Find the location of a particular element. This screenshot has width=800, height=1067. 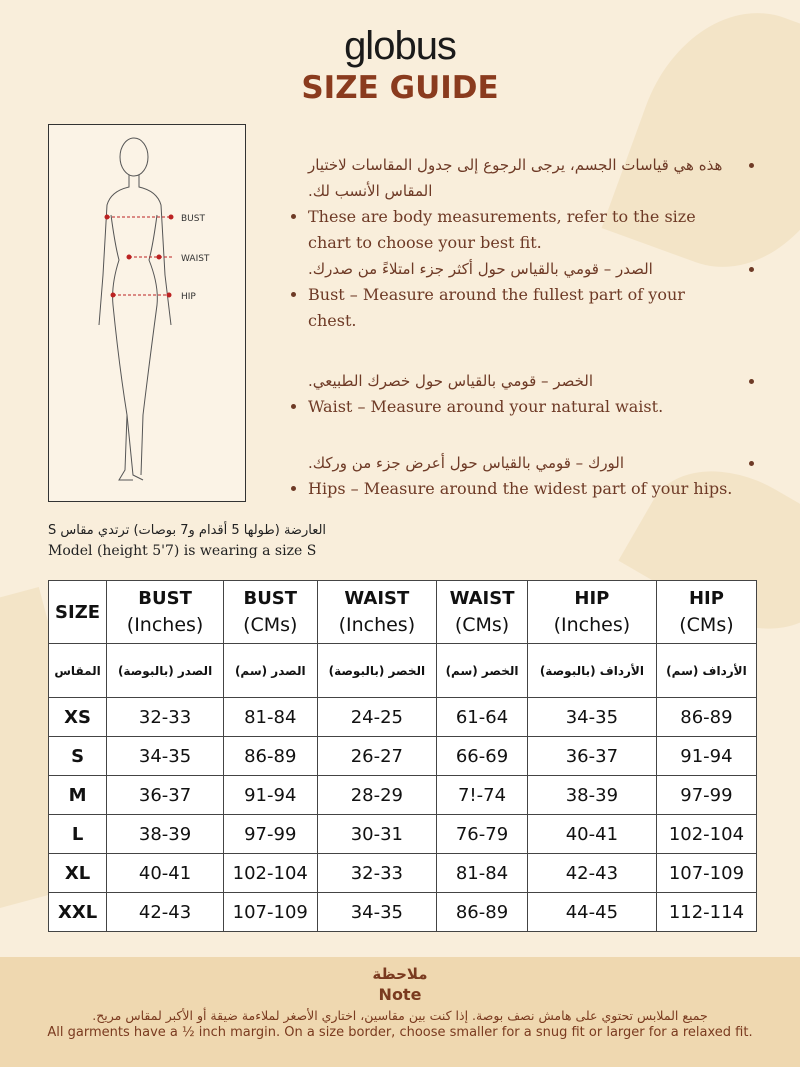

value-cell: 66-69 is located at coordinates (482, 756).